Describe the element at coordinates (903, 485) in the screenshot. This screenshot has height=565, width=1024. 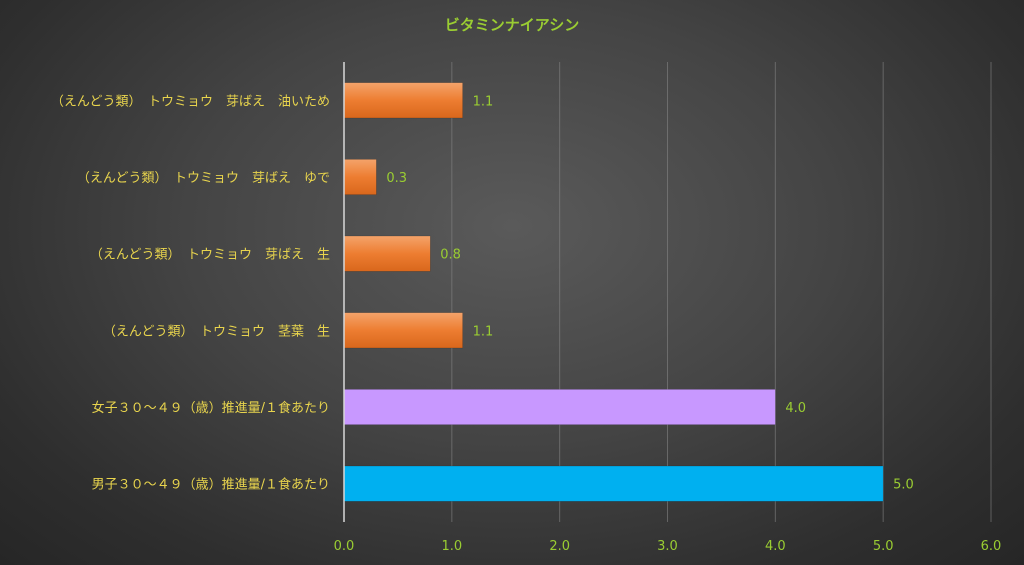
I see `data-label: 5.0` at that location.